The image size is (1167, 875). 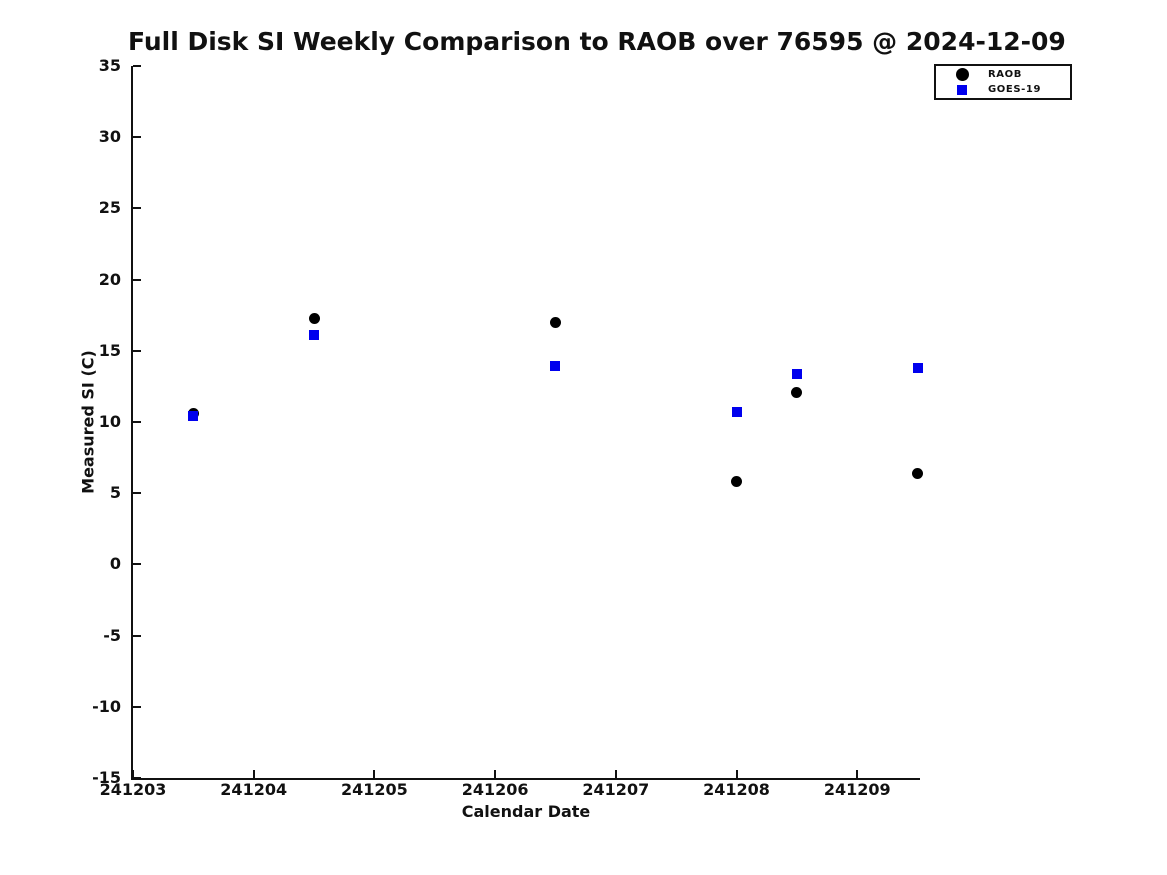 I want to click on y-tick-label: -10, so click(x=106, y=706).